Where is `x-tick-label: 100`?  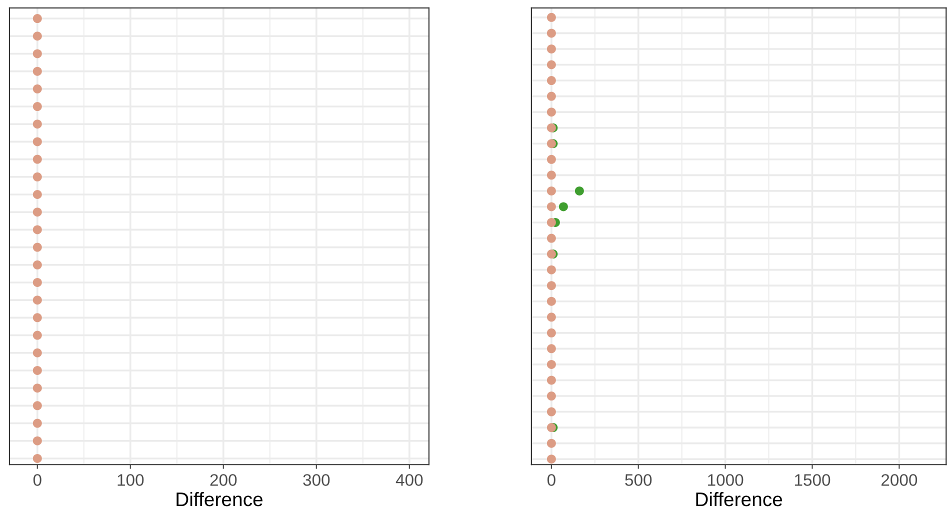
x-tick-label: 100 is located at coordinates (131, 480).